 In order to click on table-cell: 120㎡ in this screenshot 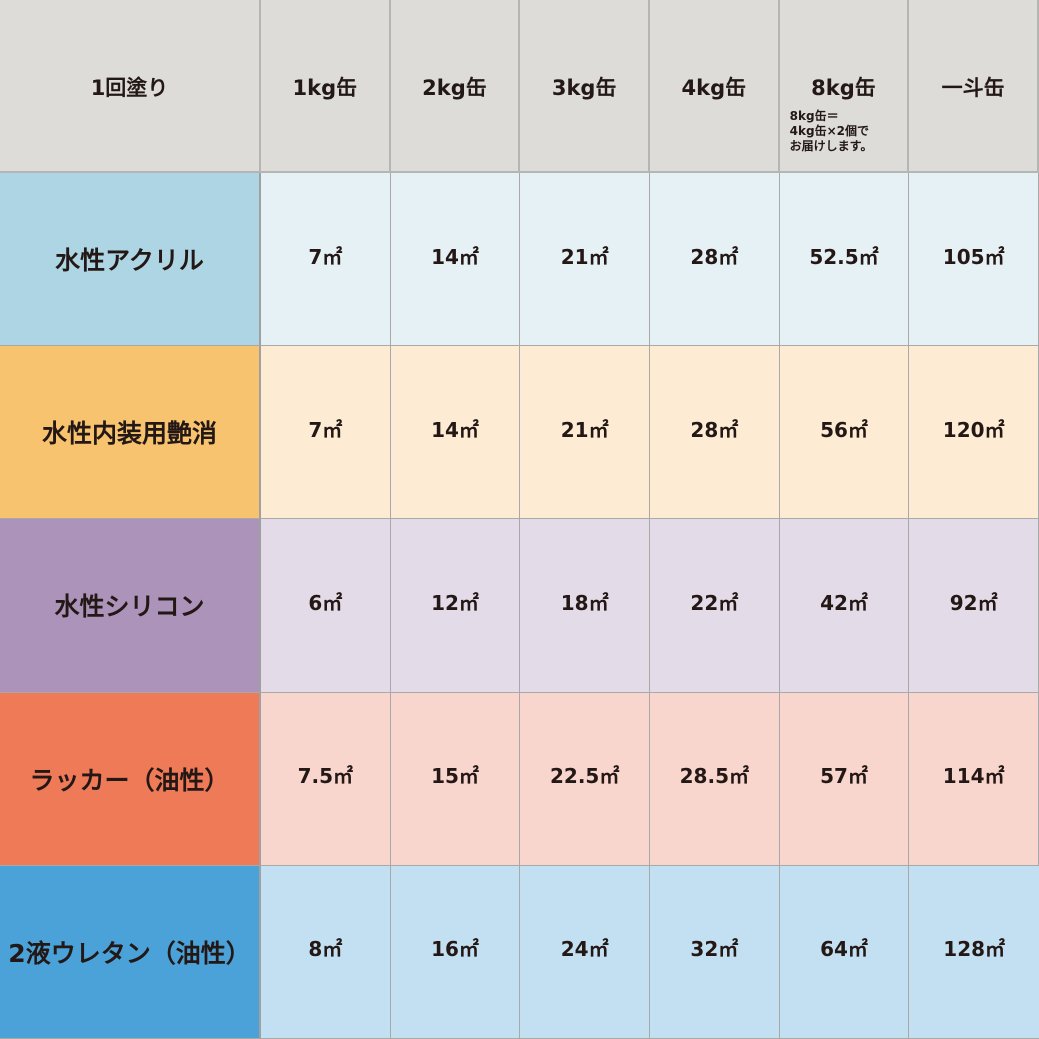, I will do `click(974, 433)`.